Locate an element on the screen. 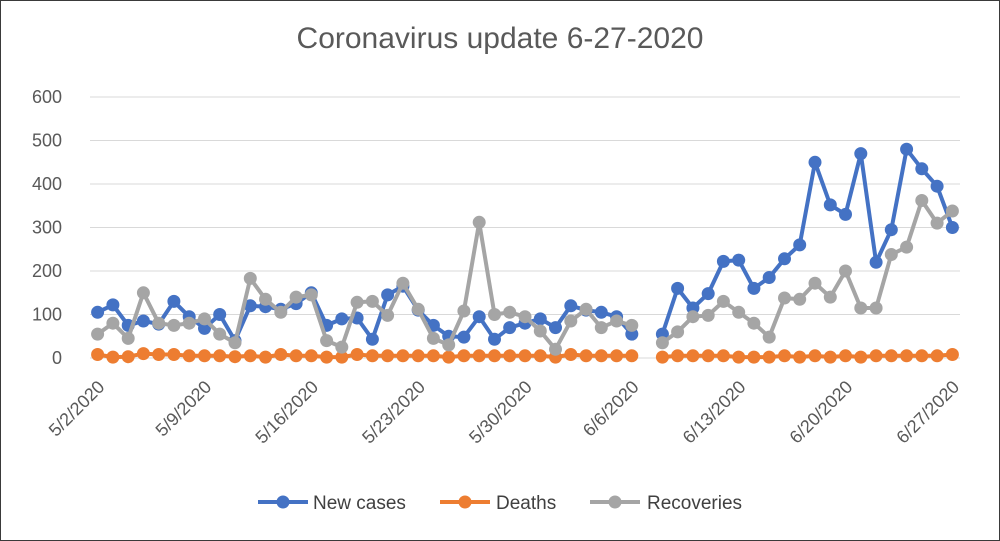 Image resolution: width=1000 pixels, height=541 pixels. legend: New cases Deaths Recoveries is located at coordinates (500, 503).